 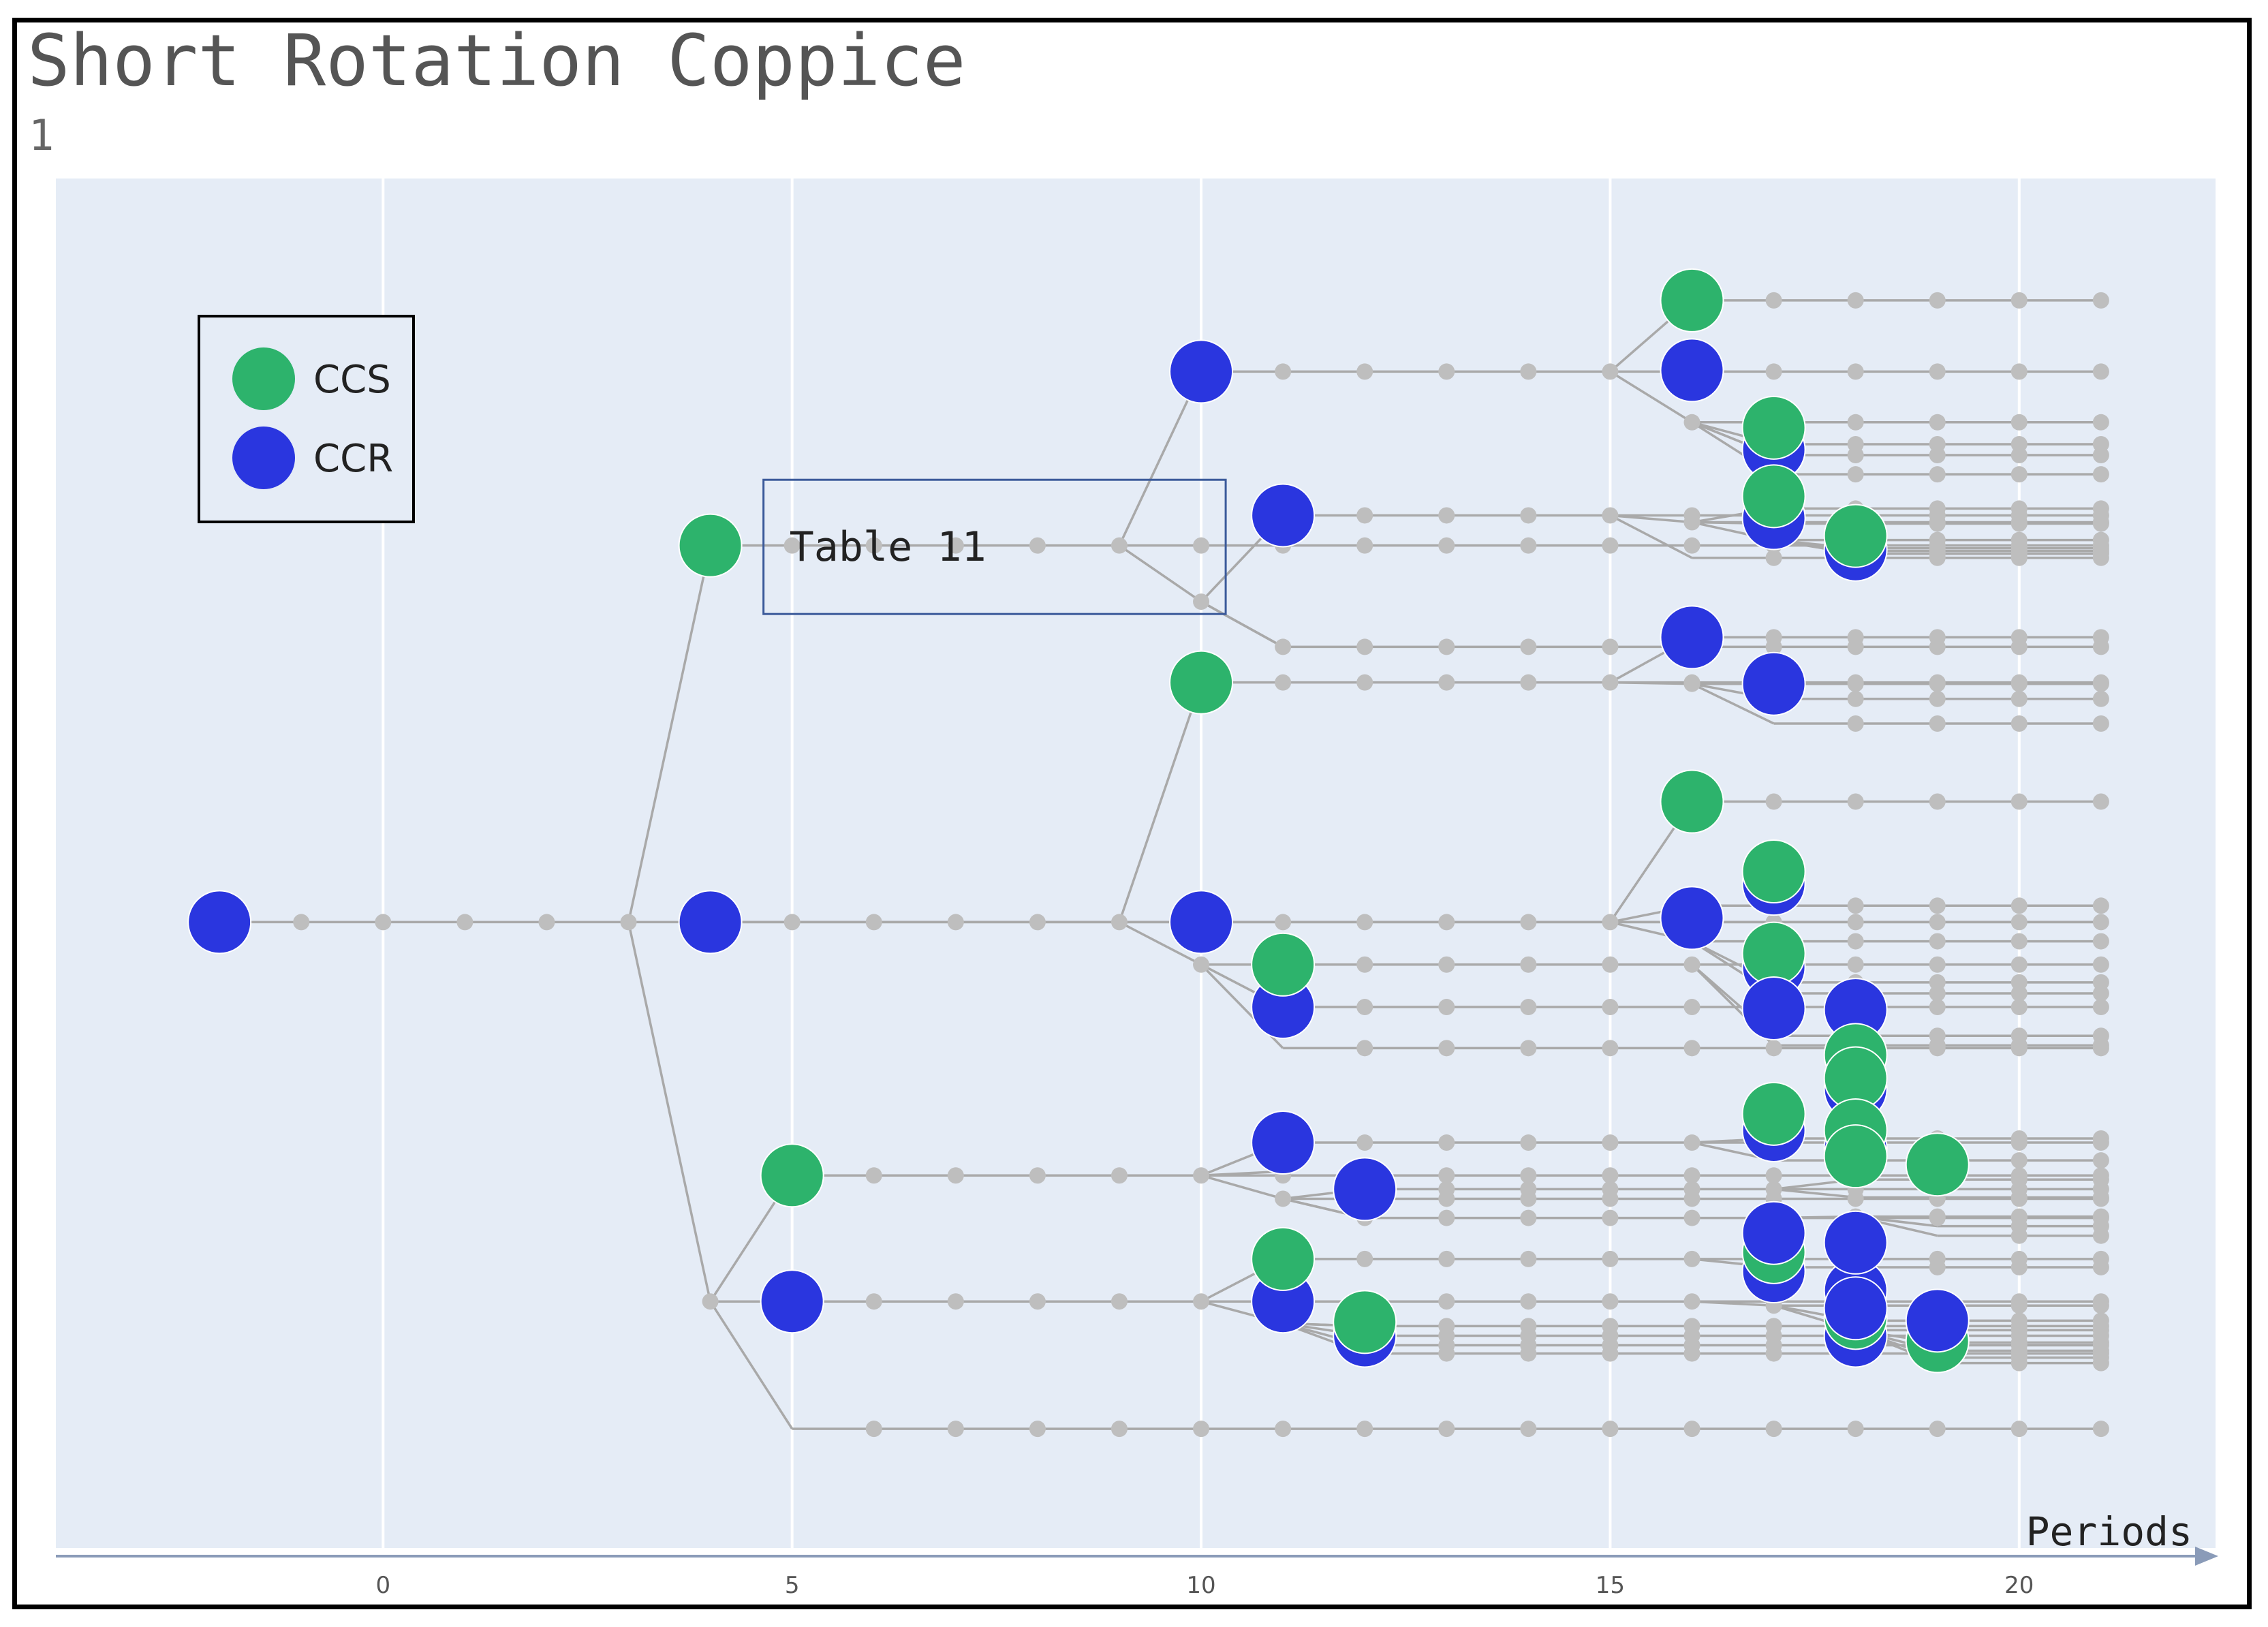 I want to click on legend: CCS CCR, so click(x=306, y=419).